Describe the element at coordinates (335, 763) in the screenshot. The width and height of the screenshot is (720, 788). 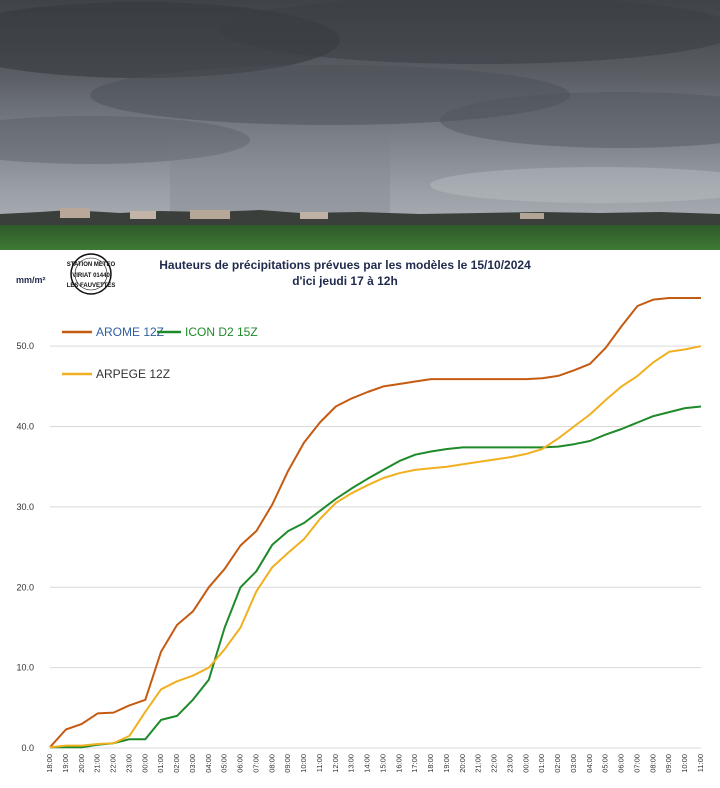
I see `x-tick-label: 12:00` at that location.